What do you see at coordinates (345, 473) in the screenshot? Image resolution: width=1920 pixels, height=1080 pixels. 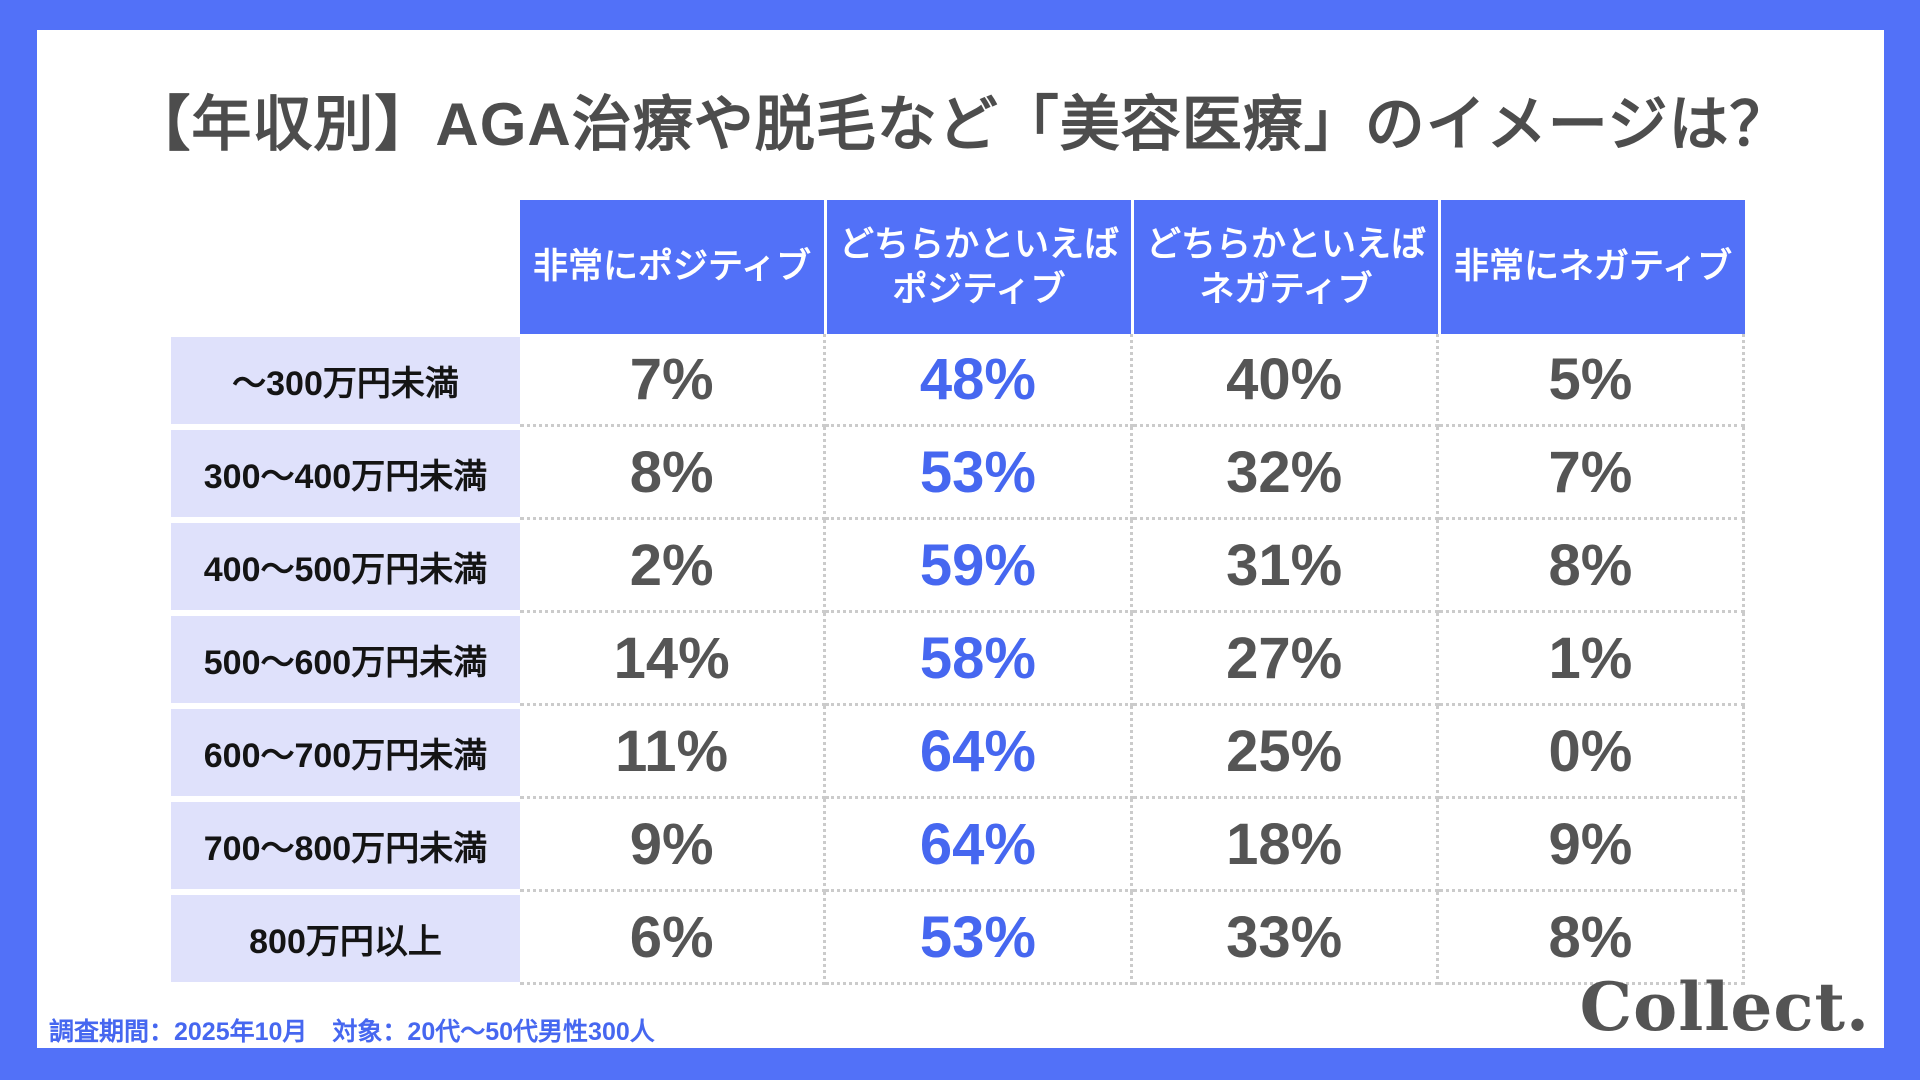 I see `row-label: 300～400万円未満` at bounding box center [345, 473].